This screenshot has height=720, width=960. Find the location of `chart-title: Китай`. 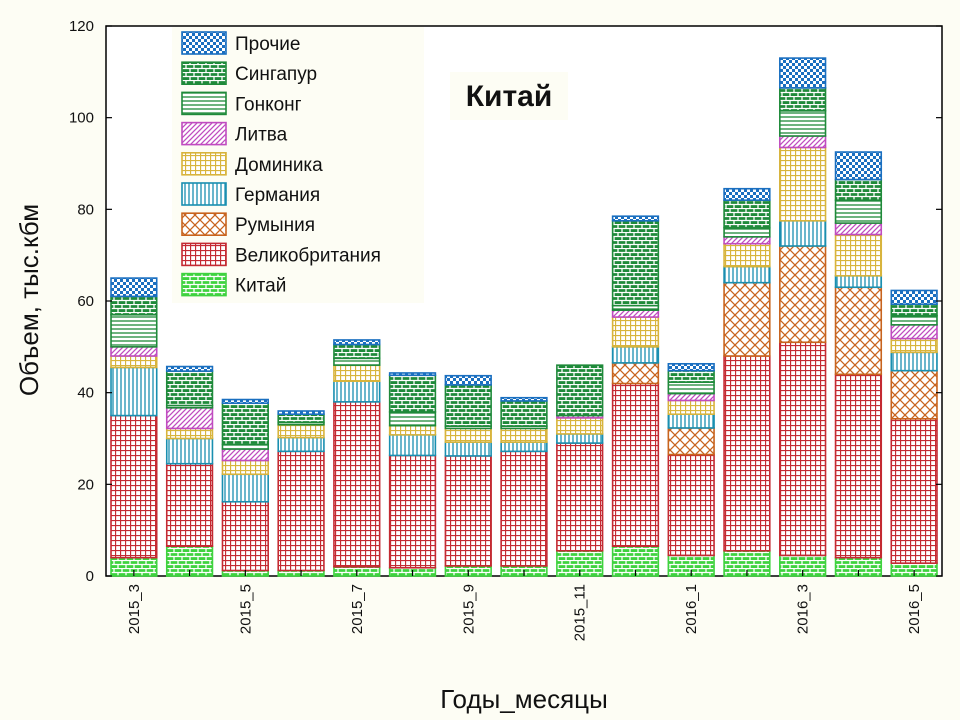

chart-title: Китай is located at coordinates (509, 96).